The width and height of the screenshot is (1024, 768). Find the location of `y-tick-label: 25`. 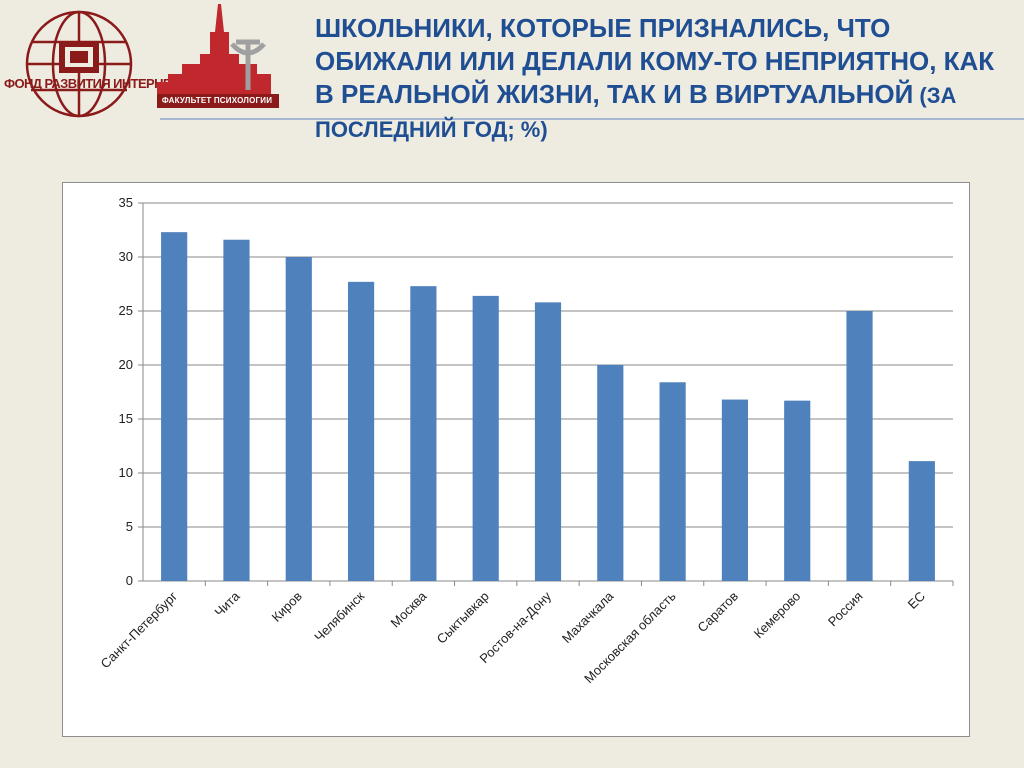

y-tick-label: 25 is located at coordinates (126, 310).